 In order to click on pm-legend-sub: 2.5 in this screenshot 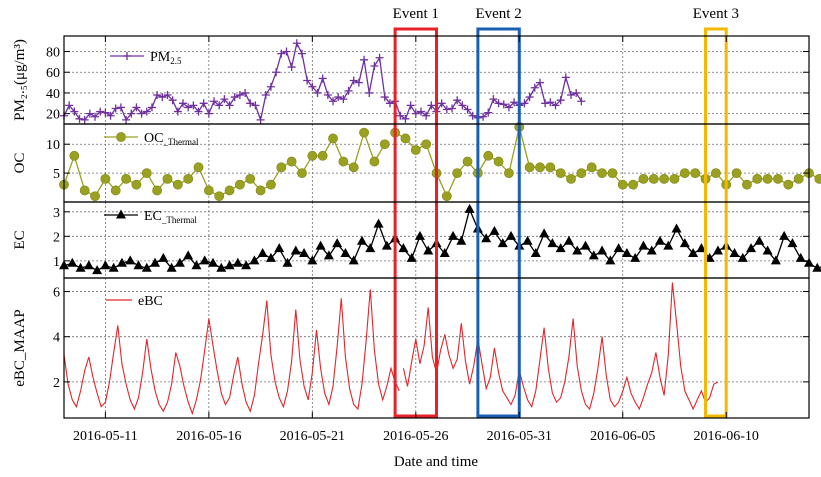, I will do `click(176, 61)`.